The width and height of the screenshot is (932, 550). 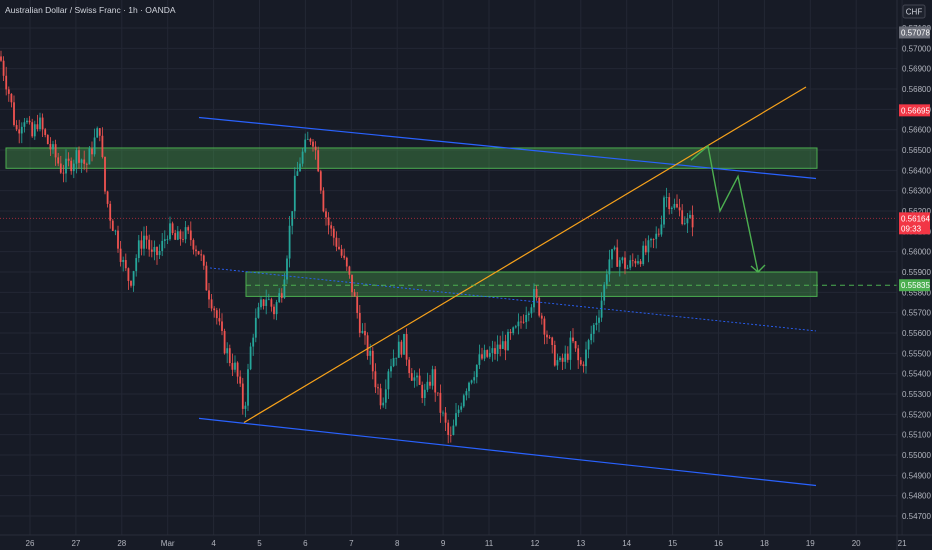 What do you see at coordinates (411, 158) in the screenshot?
I see `resistance-zone` at bounding box center [411, 158].